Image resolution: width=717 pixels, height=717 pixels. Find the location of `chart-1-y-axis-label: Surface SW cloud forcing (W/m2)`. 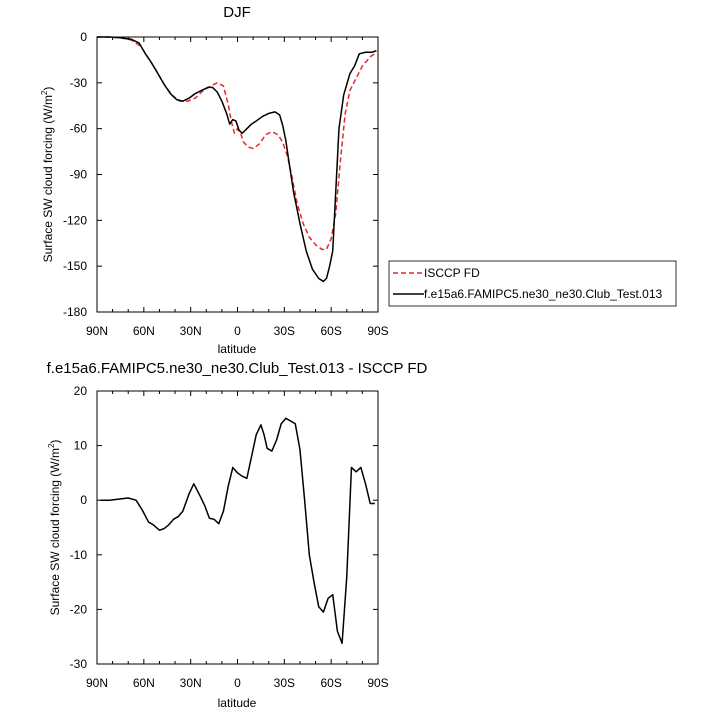

chart-1-y-axis-label: Surface SW cloud forcing (W/m2) is located at coordinates (47, 175).